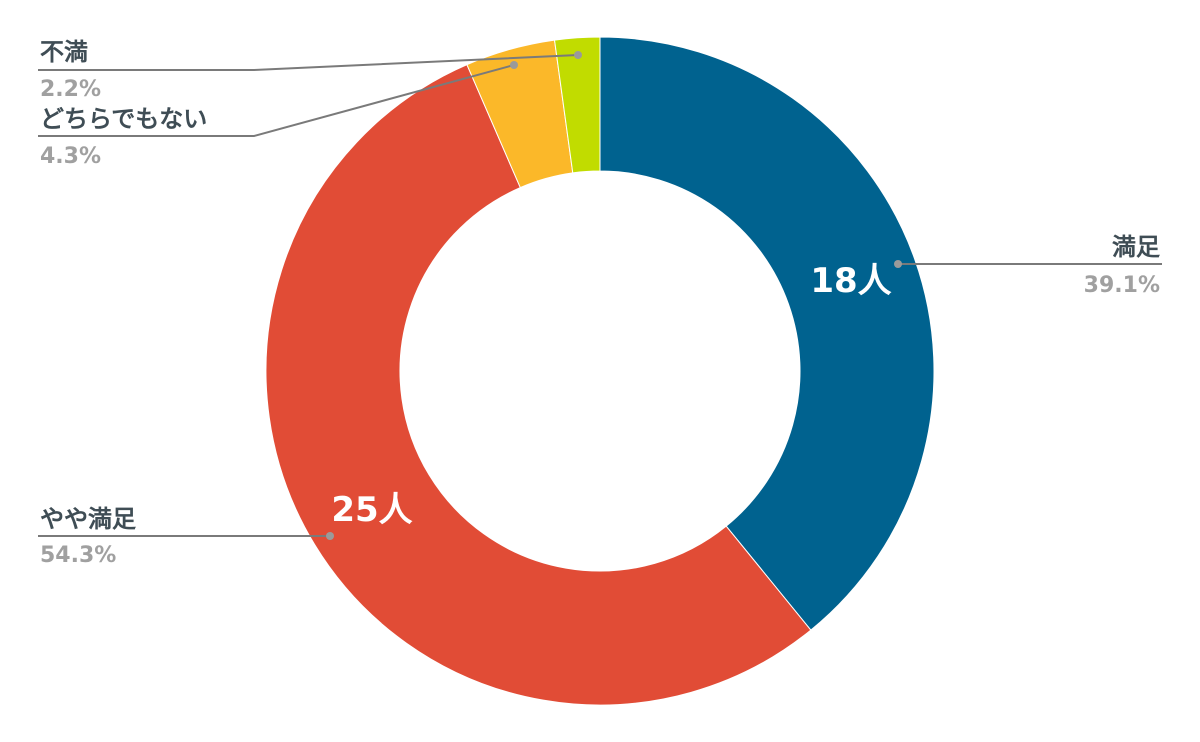 The image size is (1200, 742). What do you see at coordinates (371, 510) in the screenshot?
I see `inner-label-somewhat-satisfied: 25人` at bounding box center [371, 510].